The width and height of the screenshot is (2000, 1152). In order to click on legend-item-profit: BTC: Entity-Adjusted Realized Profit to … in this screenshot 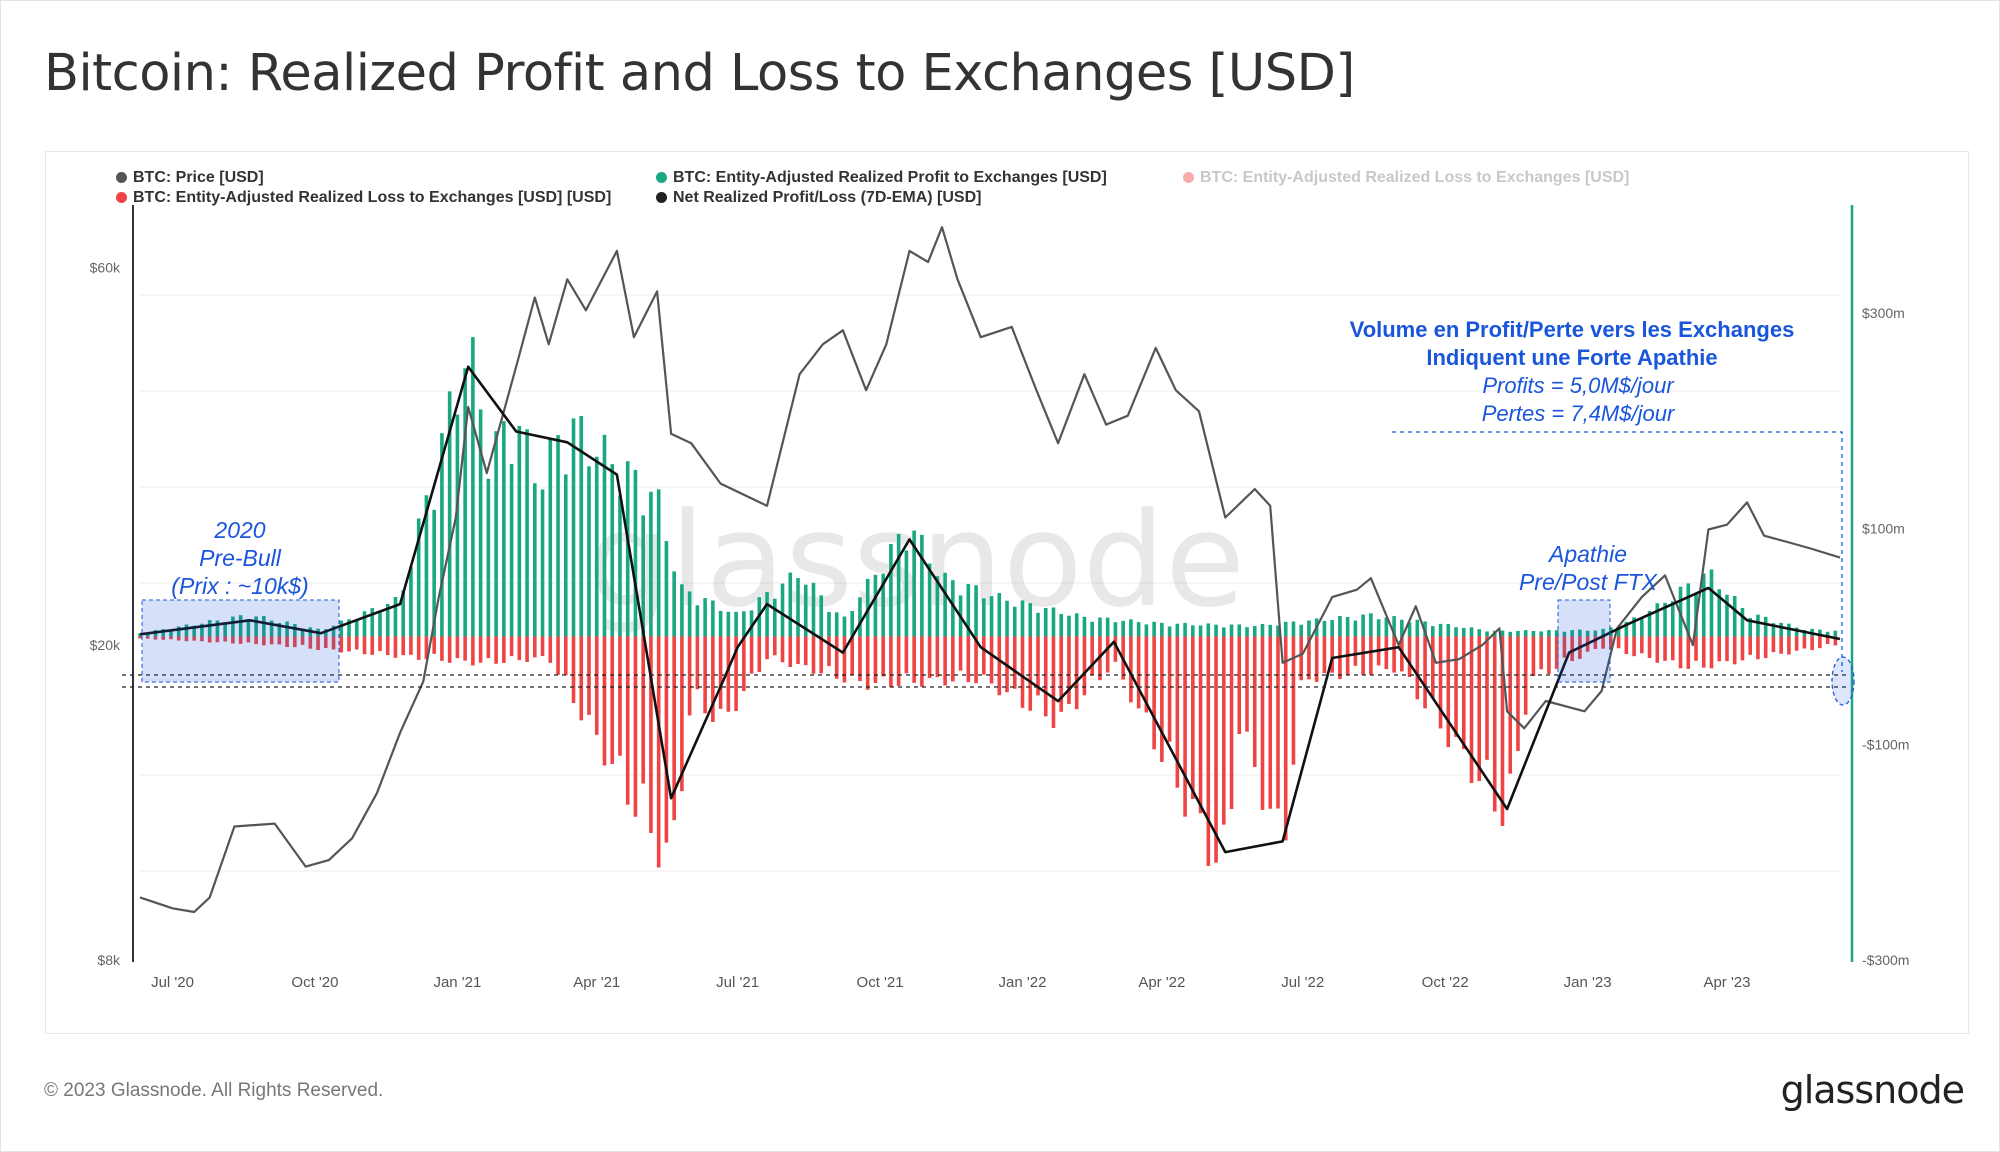, I will do `click(881, 178)`.